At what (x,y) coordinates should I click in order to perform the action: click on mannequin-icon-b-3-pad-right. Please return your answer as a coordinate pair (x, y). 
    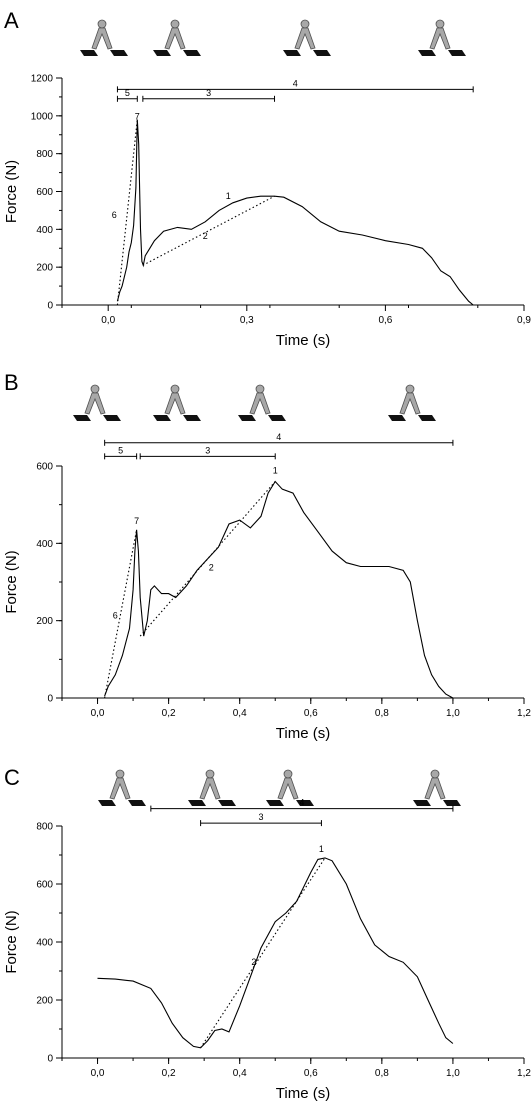
    Looking at the image, I should click on (277, 418).